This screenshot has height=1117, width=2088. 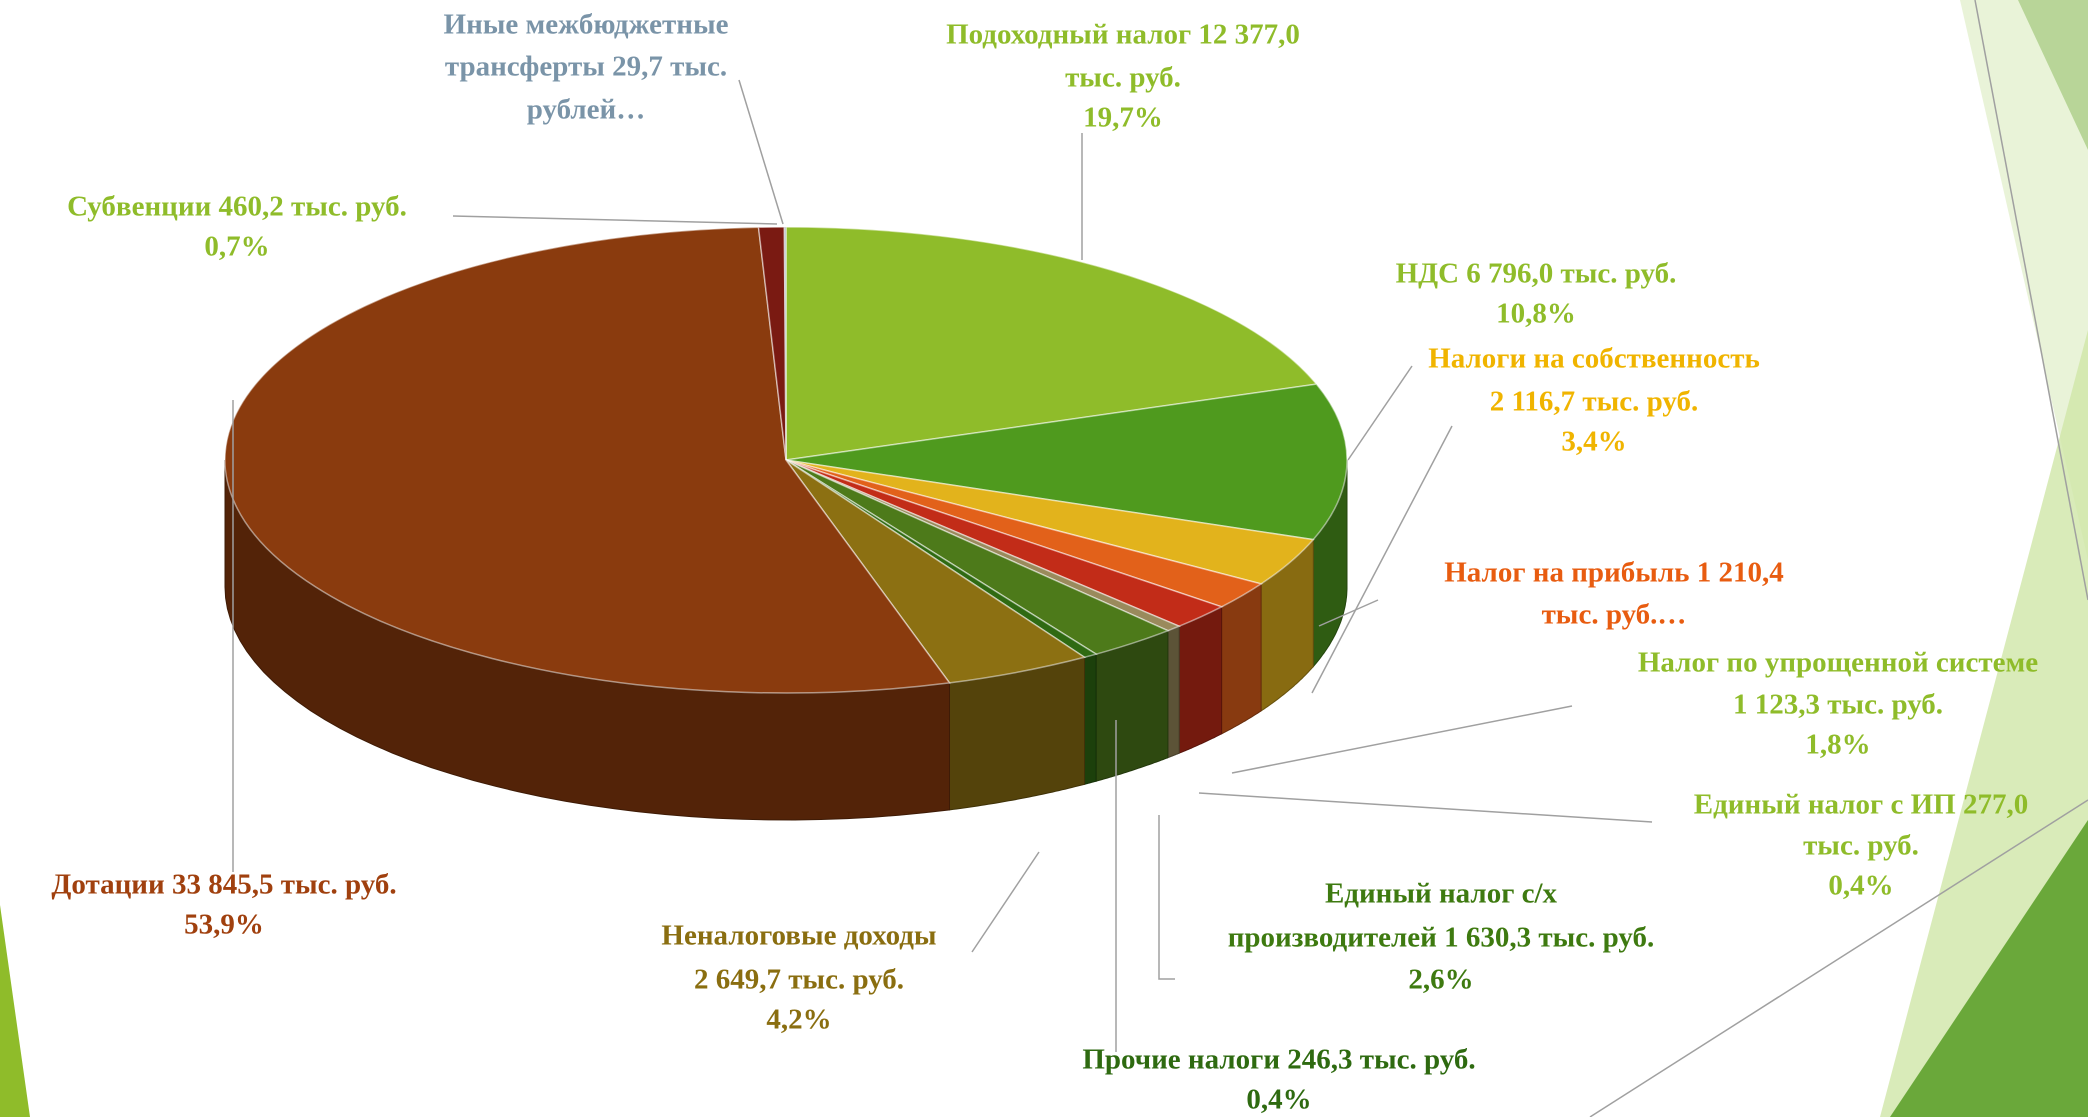 What do you see at coordinates (237, 207) in the screenshot?
I see `data-label: Субвенции 460,2 тыс. руб.` at bounding box center [237, 207].